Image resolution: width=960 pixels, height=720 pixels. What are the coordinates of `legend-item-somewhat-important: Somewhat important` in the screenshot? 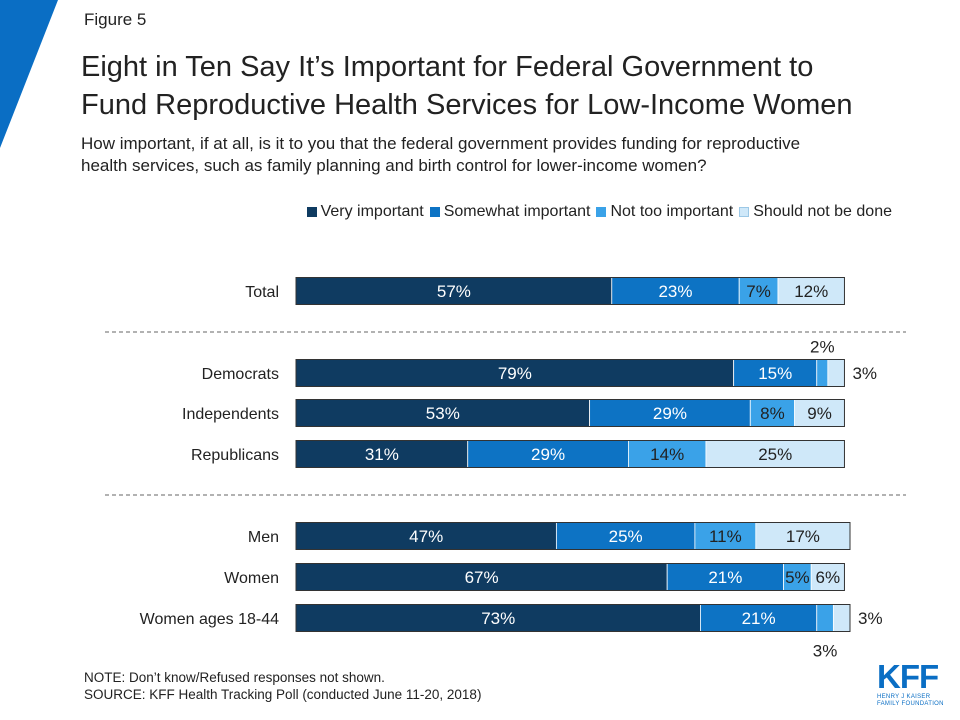 It's located at (510, 212).